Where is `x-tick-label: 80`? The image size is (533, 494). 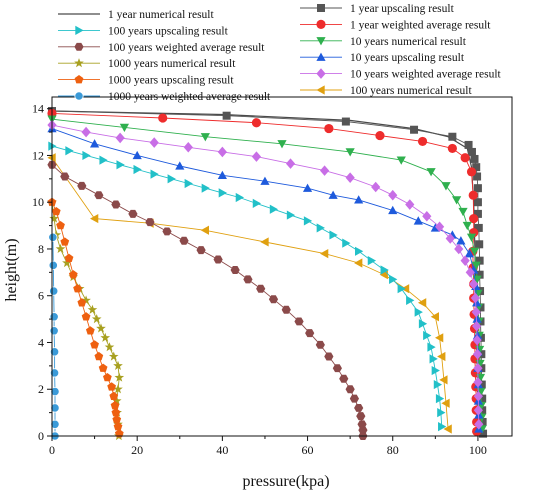
x-tick-label: 80 is located at coordinates (393, 450).